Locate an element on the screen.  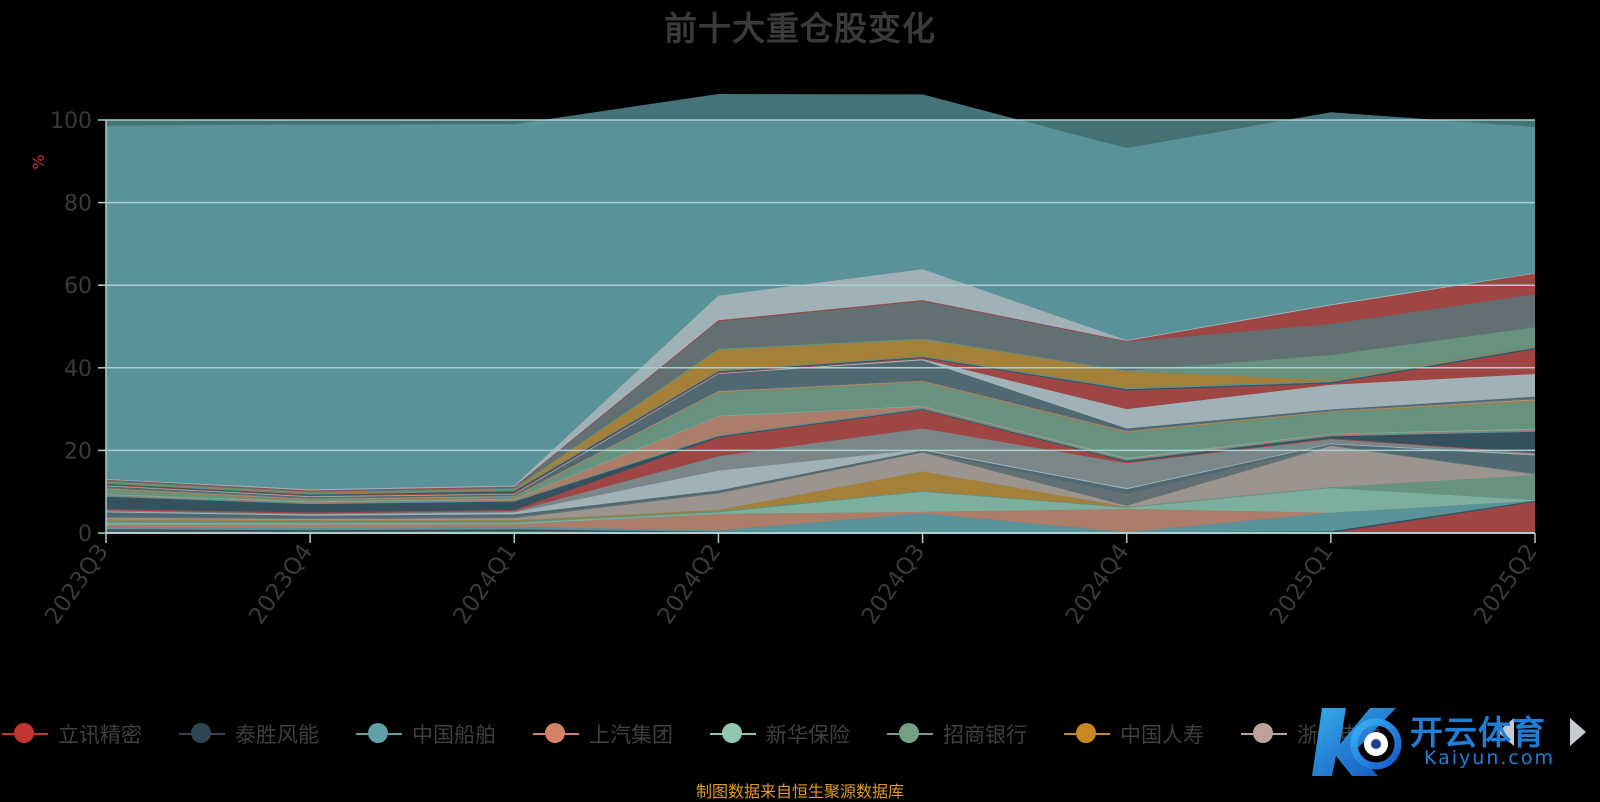
chart-title: 前十大重仓股变化 is located at coordinates (800, 28).